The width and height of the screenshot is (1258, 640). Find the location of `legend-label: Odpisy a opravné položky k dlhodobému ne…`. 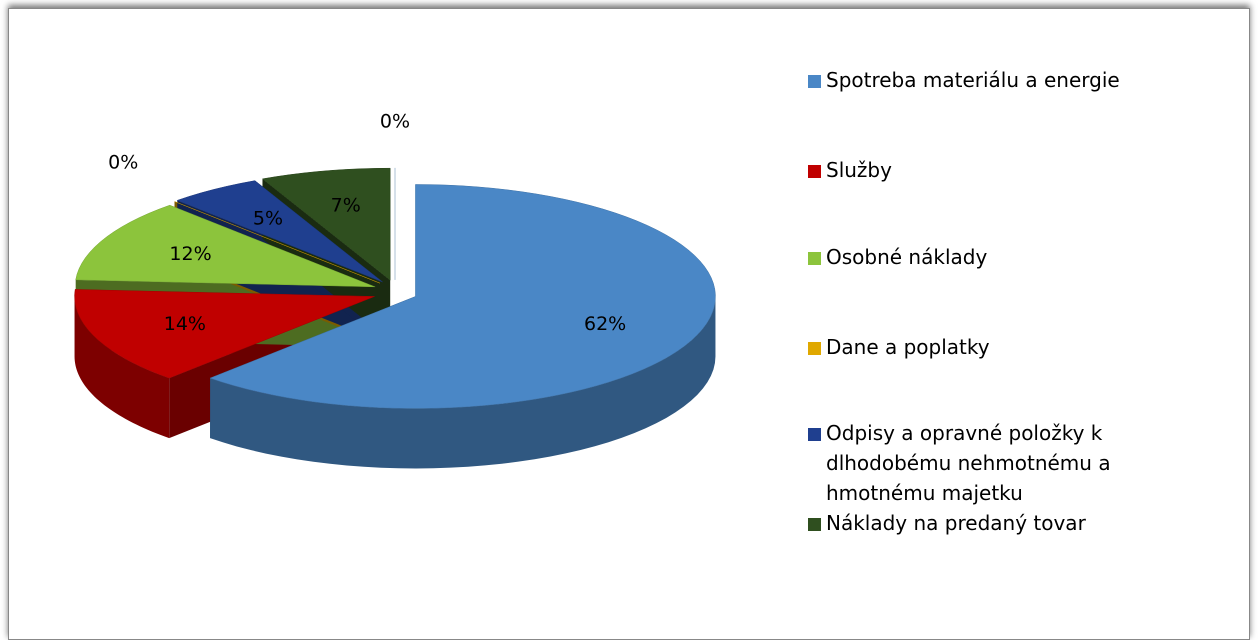

legend-label: Odpisy a opravné položky k dlhodobému ne… is located at coordinates (968, 463).